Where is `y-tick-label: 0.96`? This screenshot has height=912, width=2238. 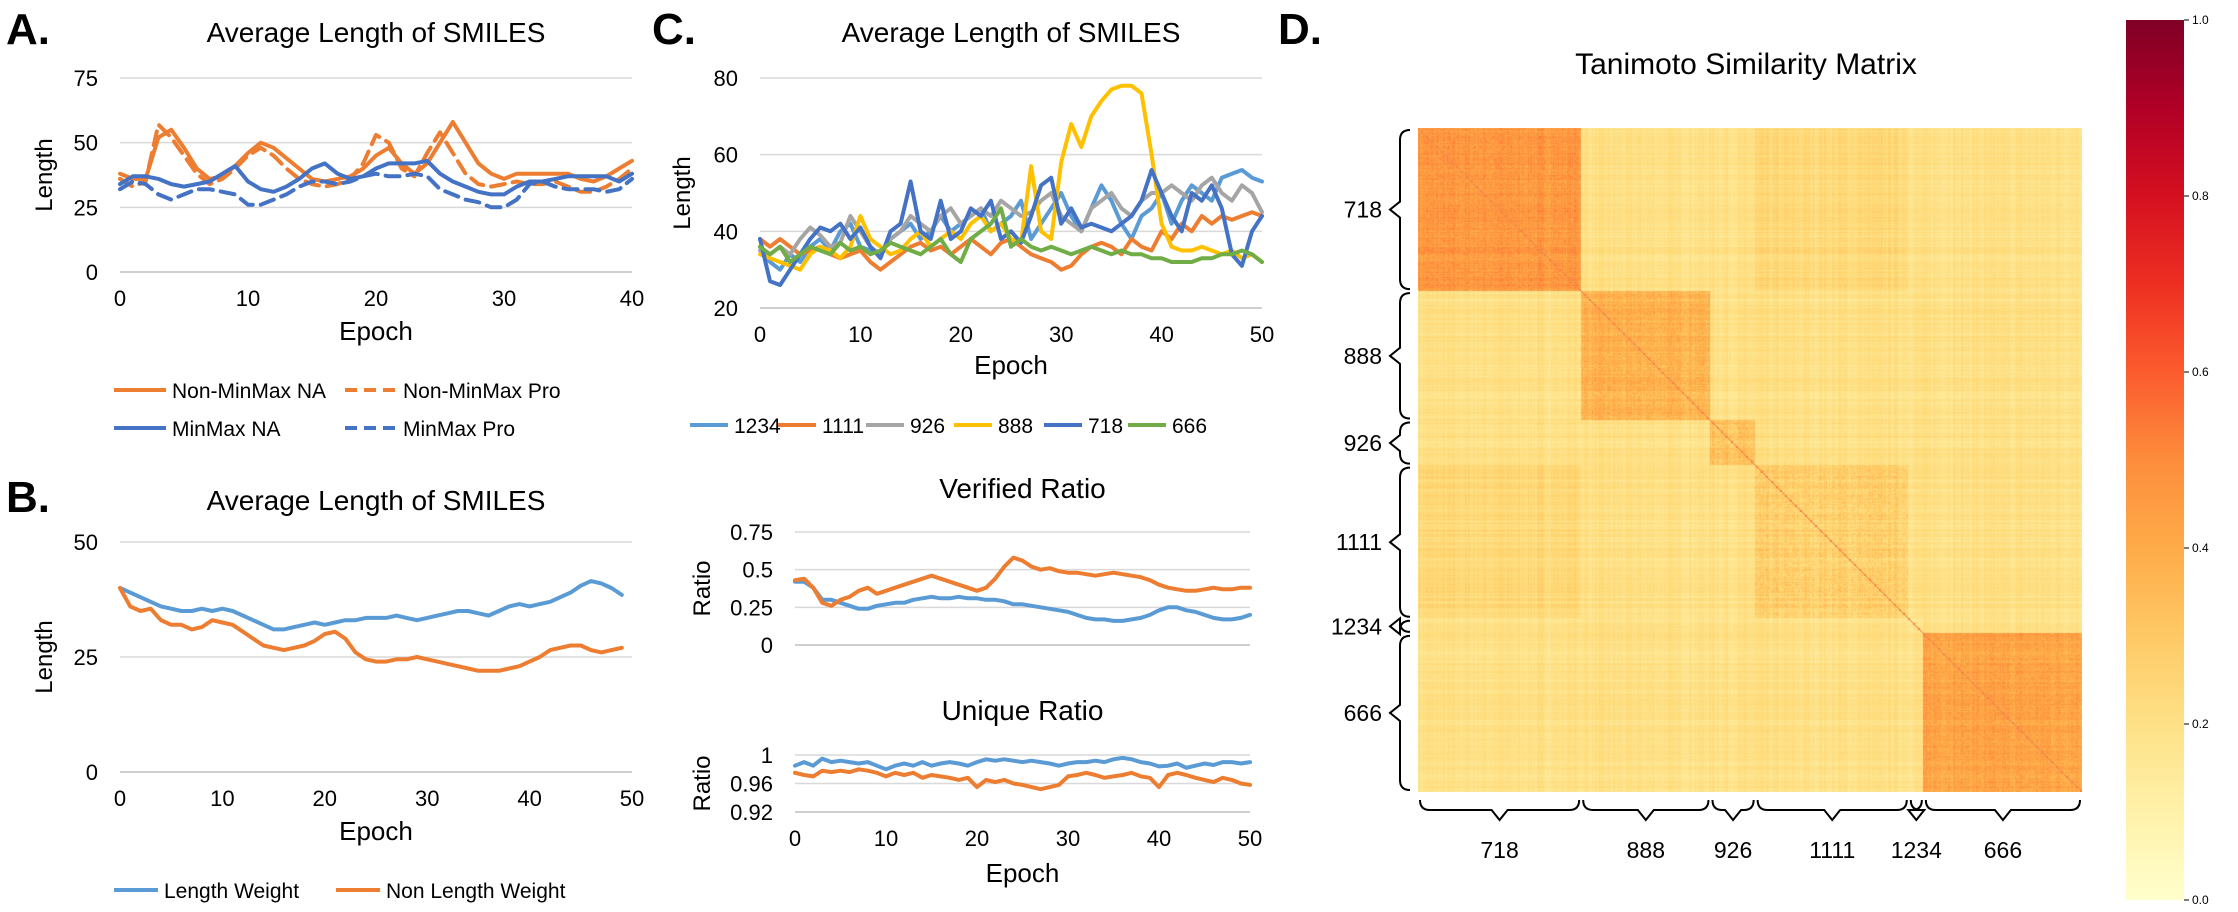
y-tick-label: 0.96 is located at coordinates (751, 784).